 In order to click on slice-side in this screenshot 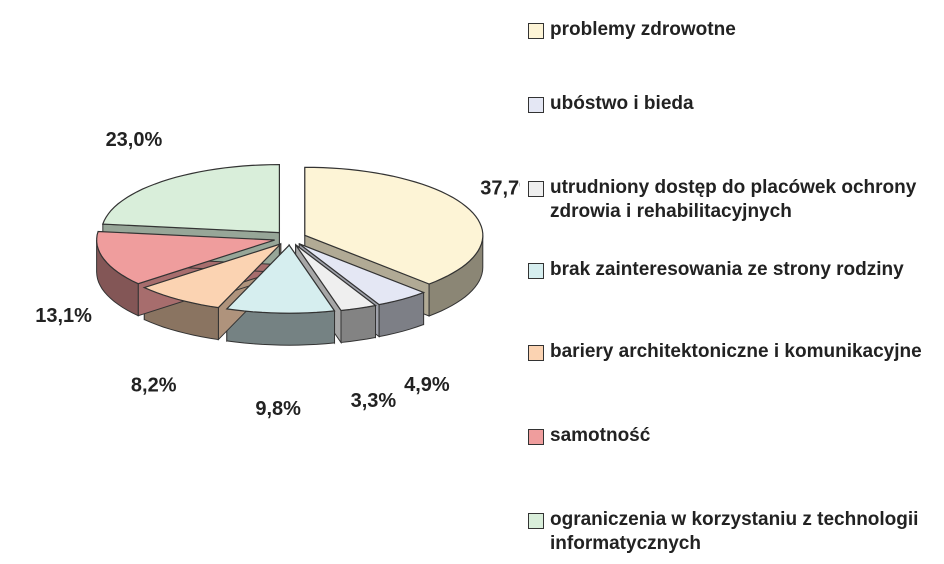, I will do `click(358, 324)`.